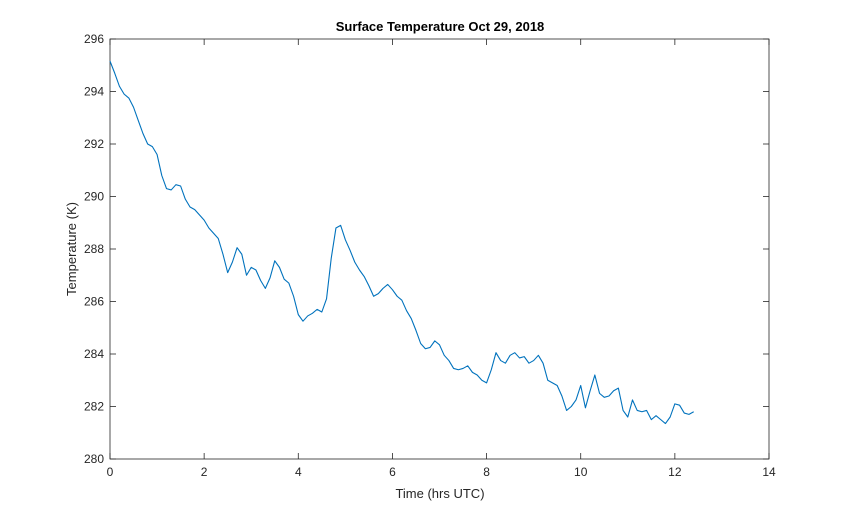 This screenshot has height=520, width=851. Describe the element at coordinates (71, 249) in the screenshot. I see `y-axis-label: Temperature (K)` at that location.